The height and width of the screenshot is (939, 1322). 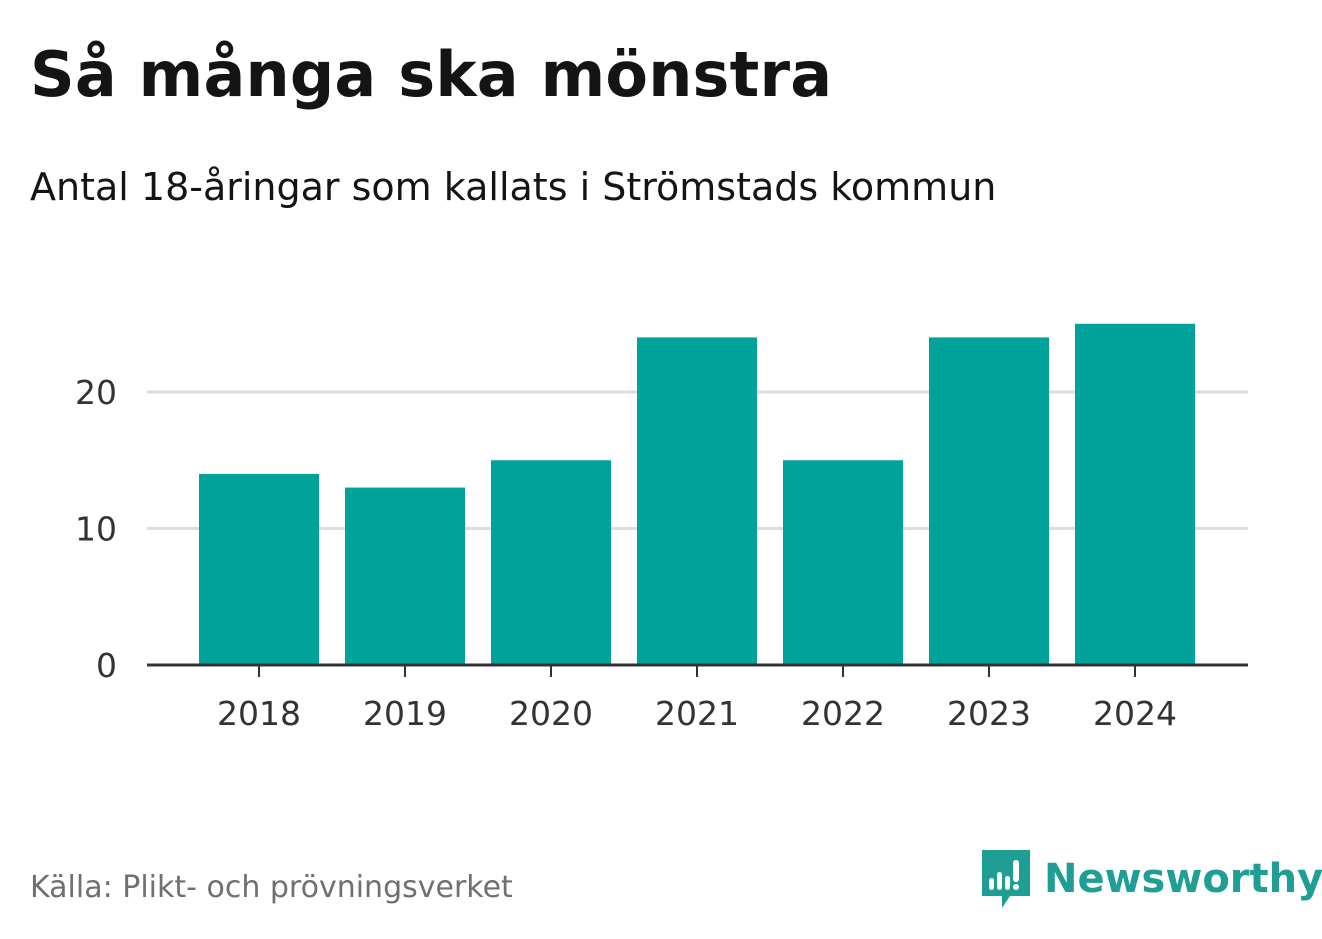 I want to click on y-axis-labels: 0 10 20, so click(x=96, y=529).